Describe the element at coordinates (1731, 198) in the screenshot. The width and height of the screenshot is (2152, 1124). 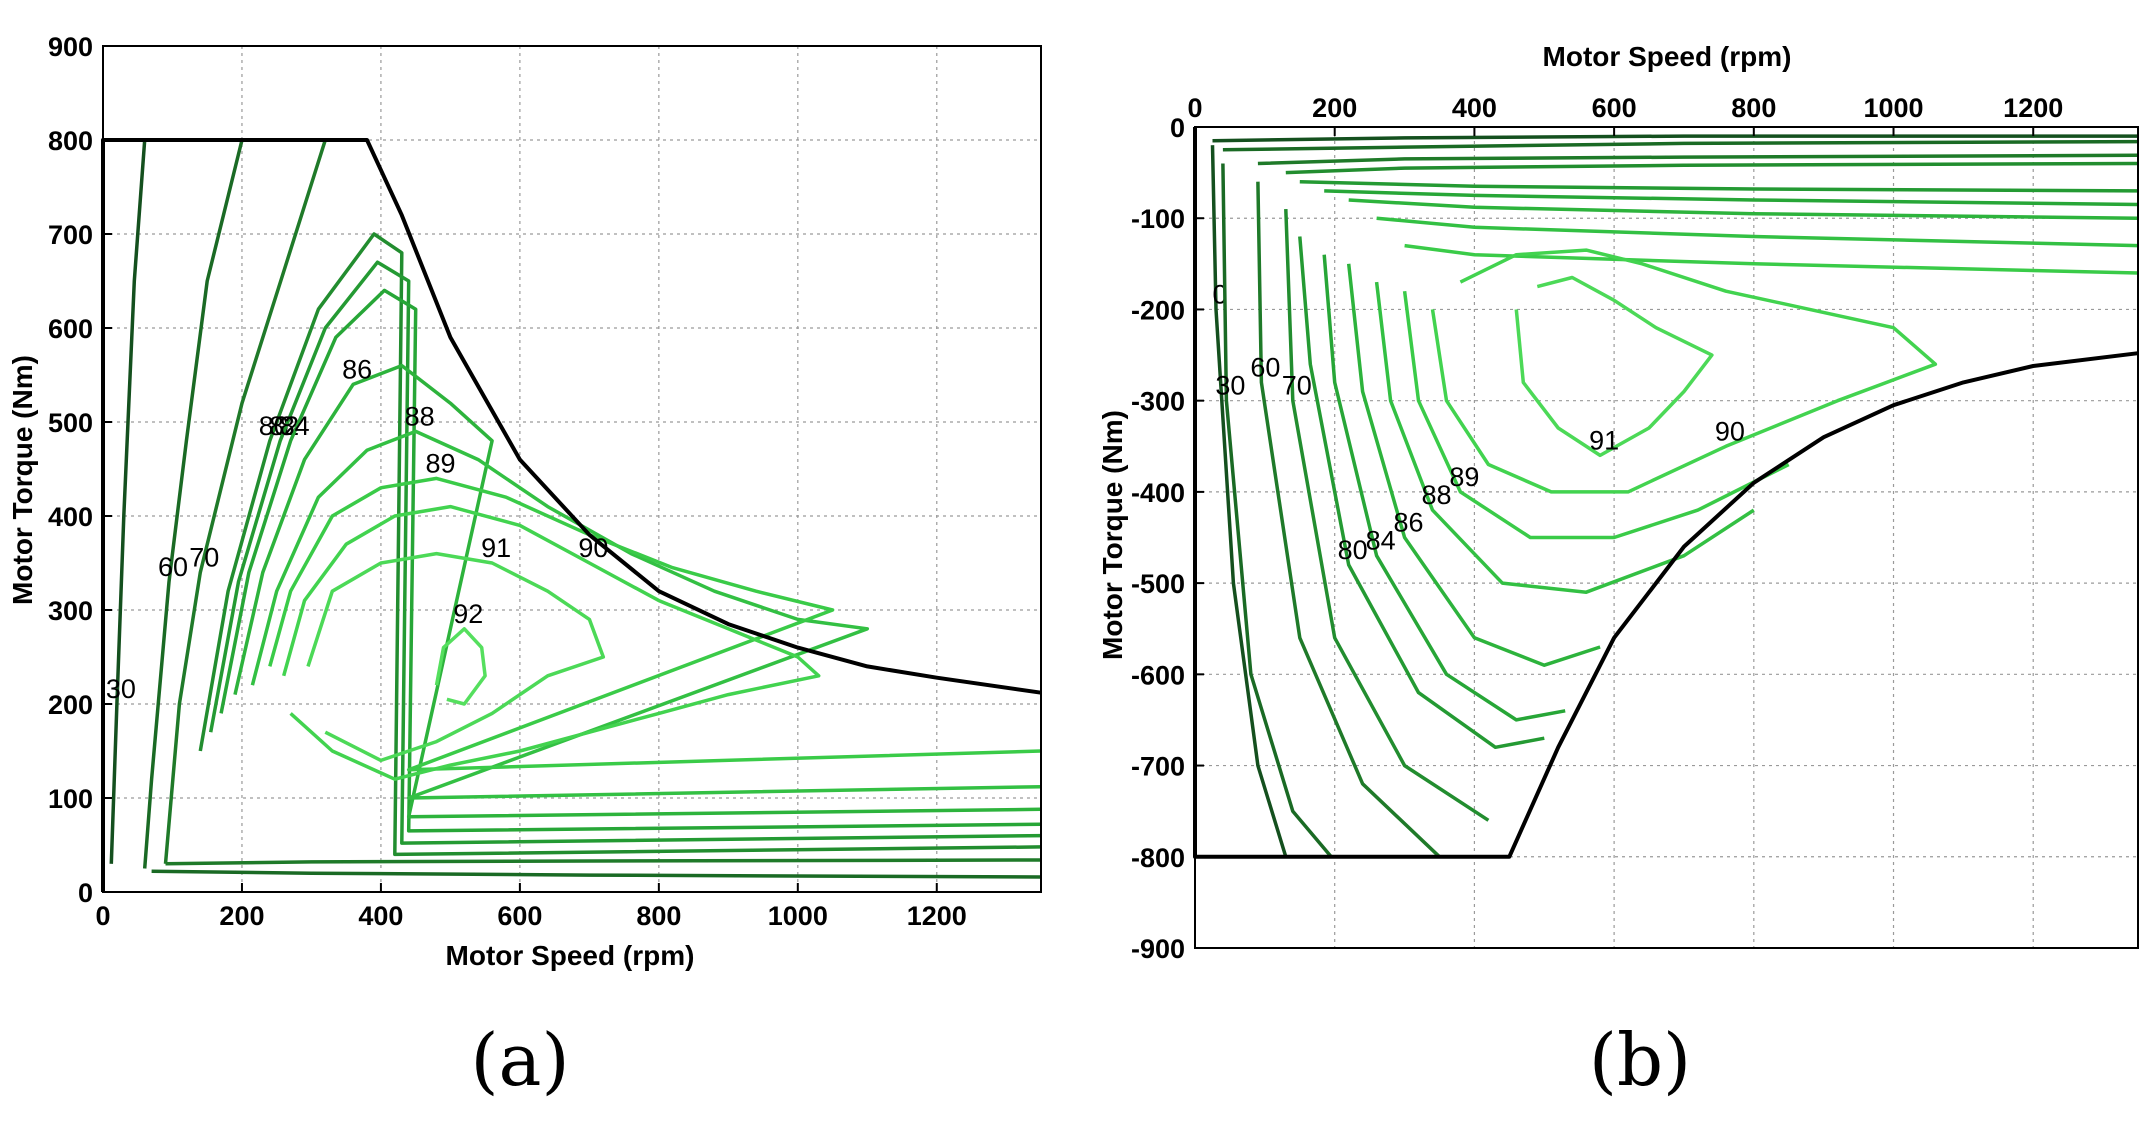
I see `contour-line-84-tail` at that location.